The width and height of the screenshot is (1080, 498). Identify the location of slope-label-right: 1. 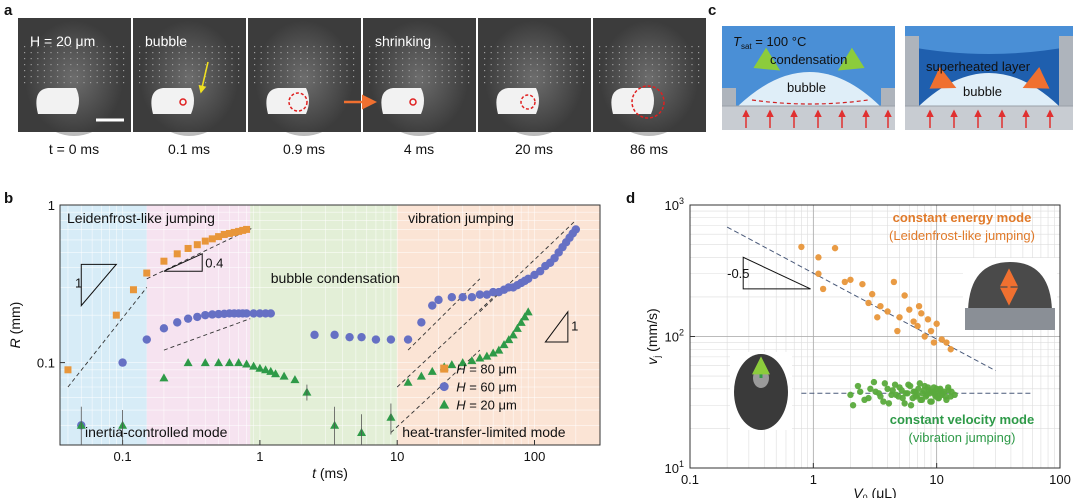
(574, 325).